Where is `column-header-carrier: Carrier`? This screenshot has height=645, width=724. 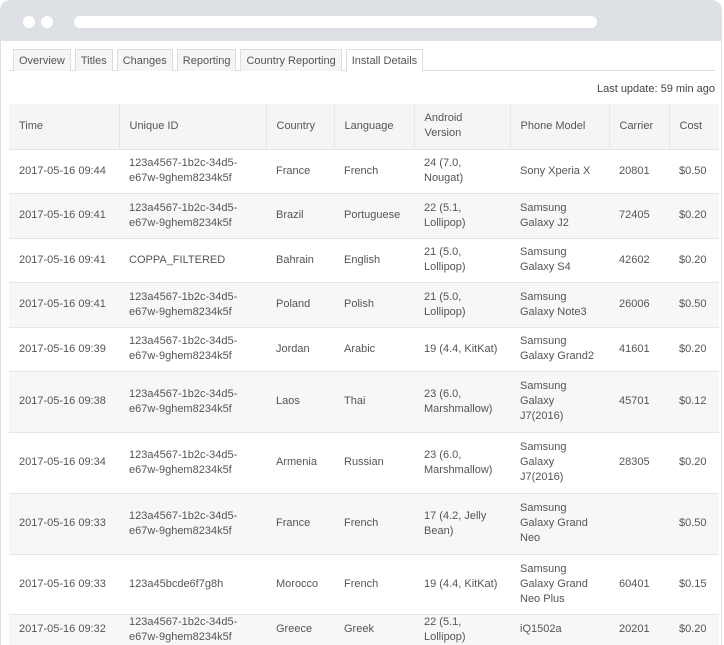 column-header-carrier: Carrier is located at coordinates (639, 127).